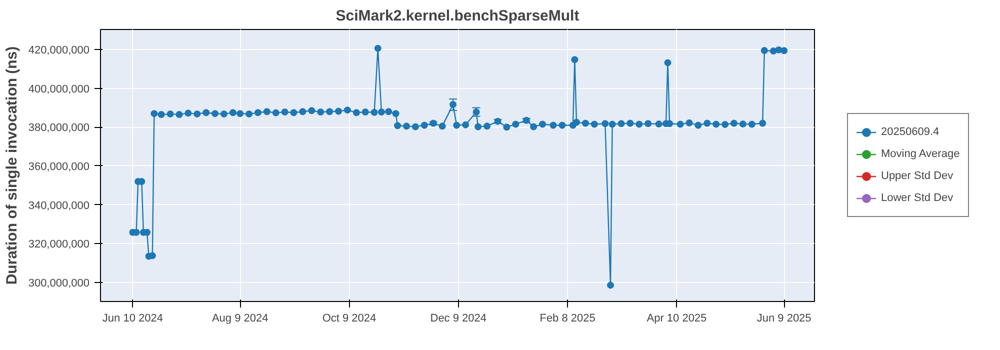 This screenshot has height=350, width=1000. What do you see at coordinates (458, 16) in the screenshot?
I see `chart-title: SciMark2.kernel.benchSparseMult` at bounding box center [458, 16].